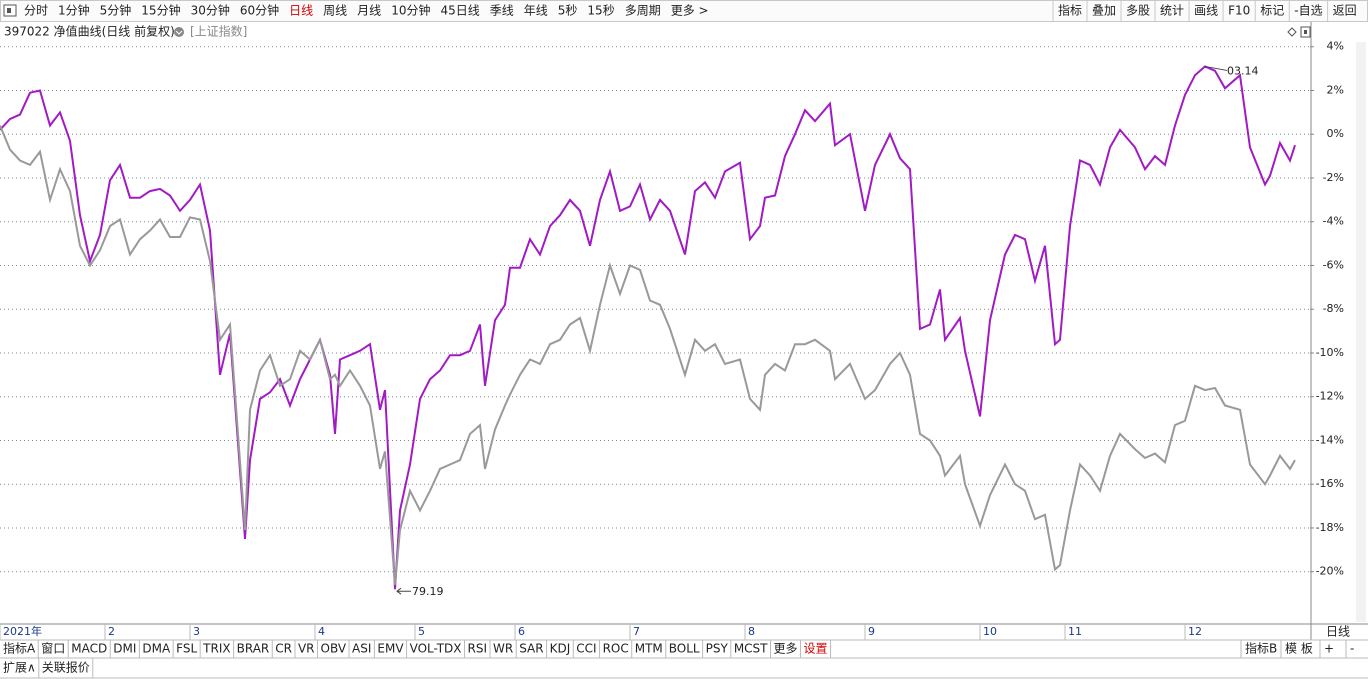 The width and height of the screenshot is (1368, 679). I want to click on tool-button: 统计, so click(1172, 11).